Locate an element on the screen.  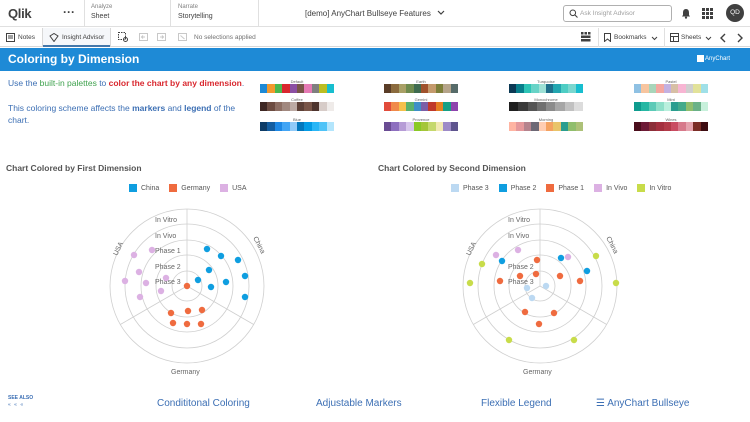
insight-advisor-button: Insight Advisor is located at coordinates (76, 37).